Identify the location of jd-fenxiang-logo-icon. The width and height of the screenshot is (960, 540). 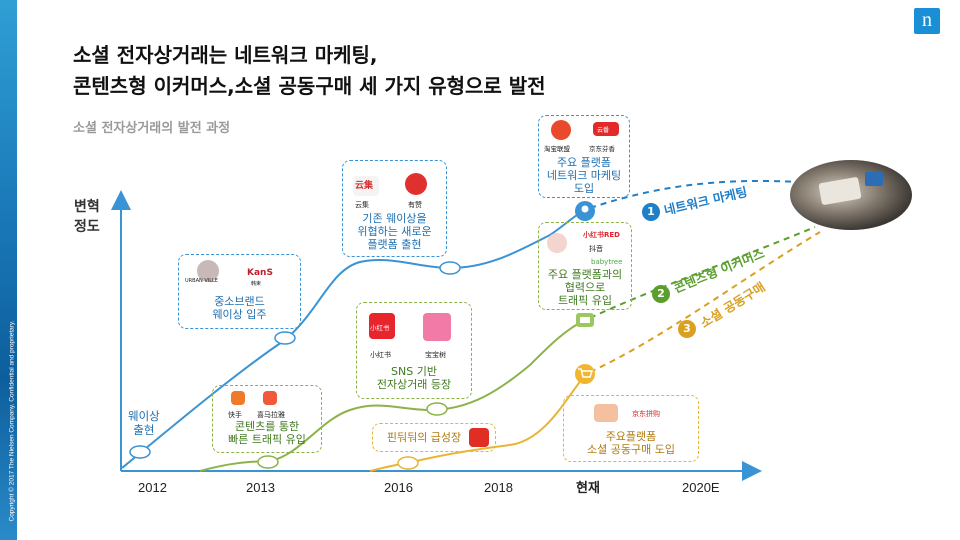
(606, 129).